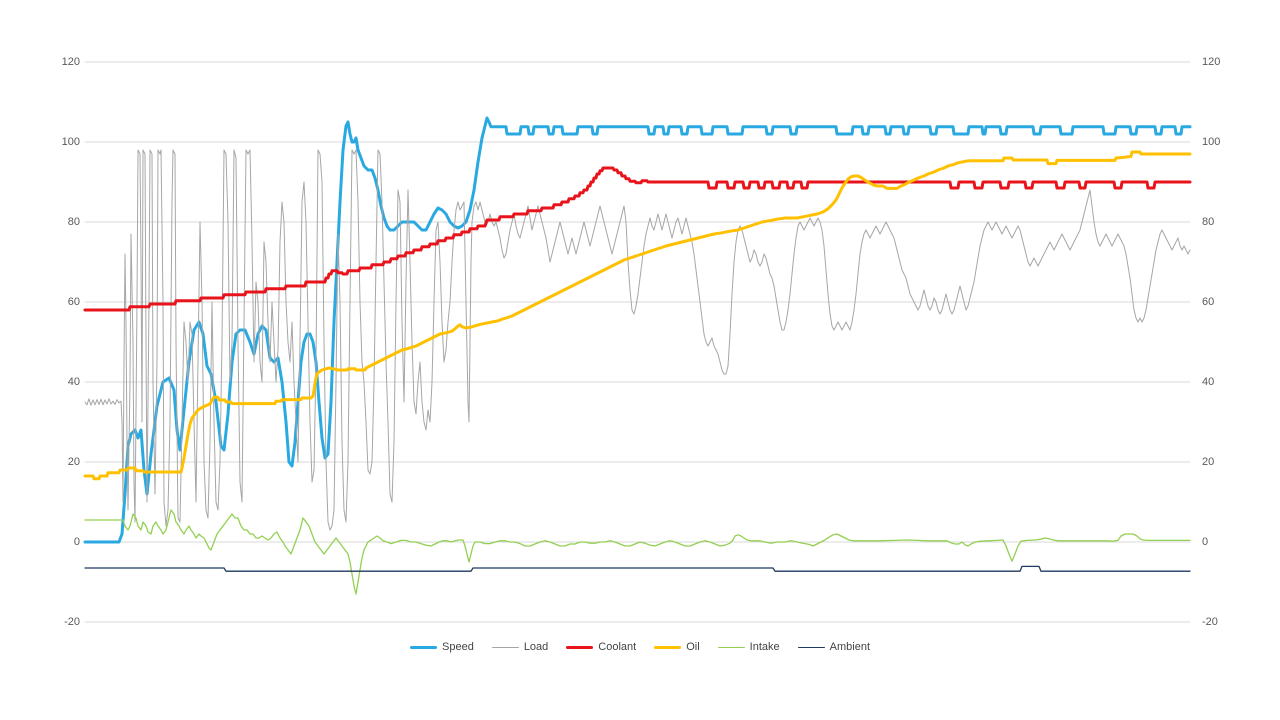  I want to click on legend-swatch-intake, so click(731, 647).